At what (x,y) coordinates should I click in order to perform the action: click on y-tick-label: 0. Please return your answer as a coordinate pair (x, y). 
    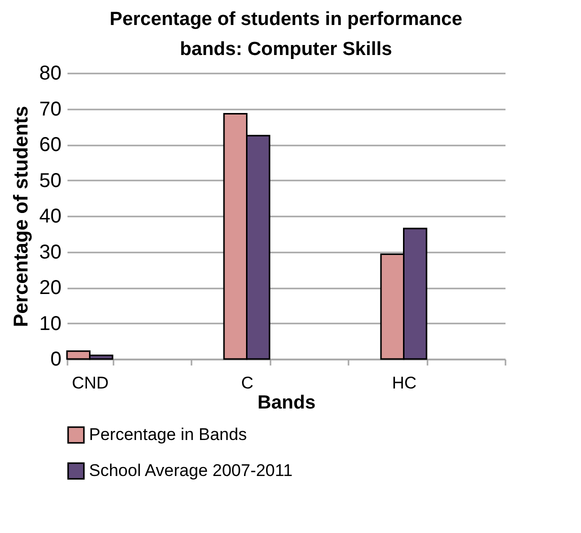
    Looking at the image, I should click on (56, 359).